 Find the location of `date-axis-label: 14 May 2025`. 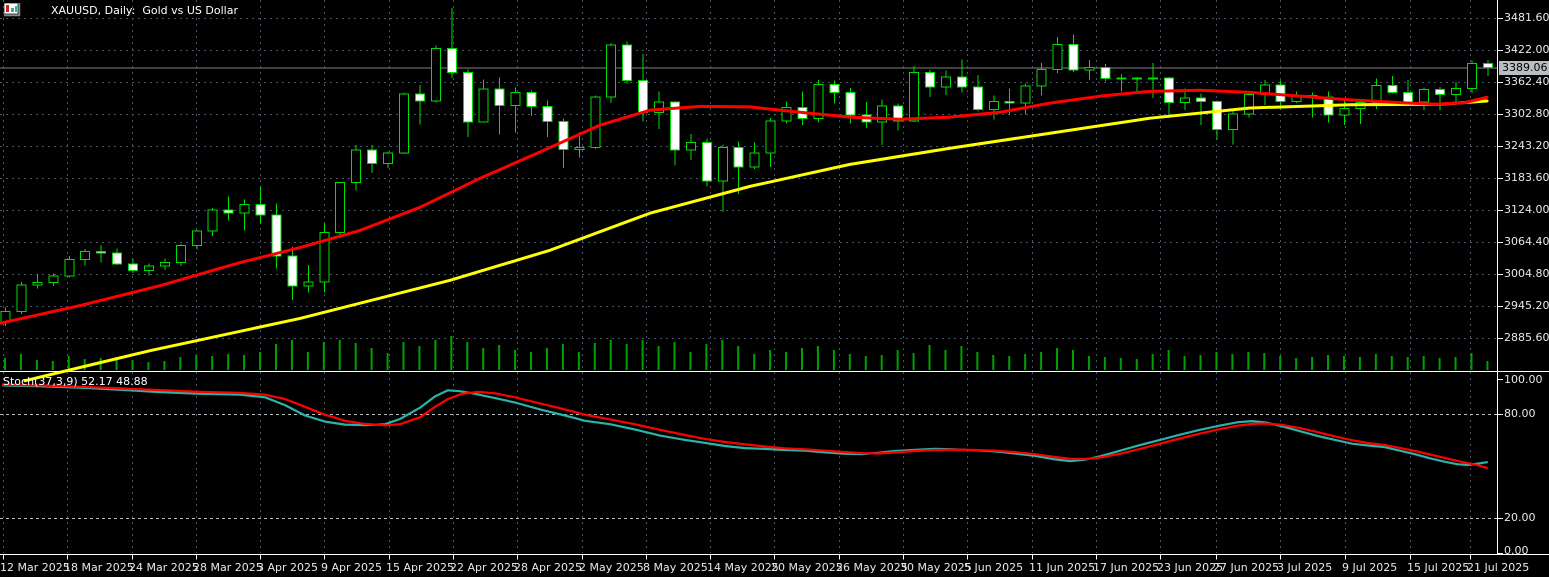

date-axis-label: 14 May 2025 is located at coordinates (743, 567).